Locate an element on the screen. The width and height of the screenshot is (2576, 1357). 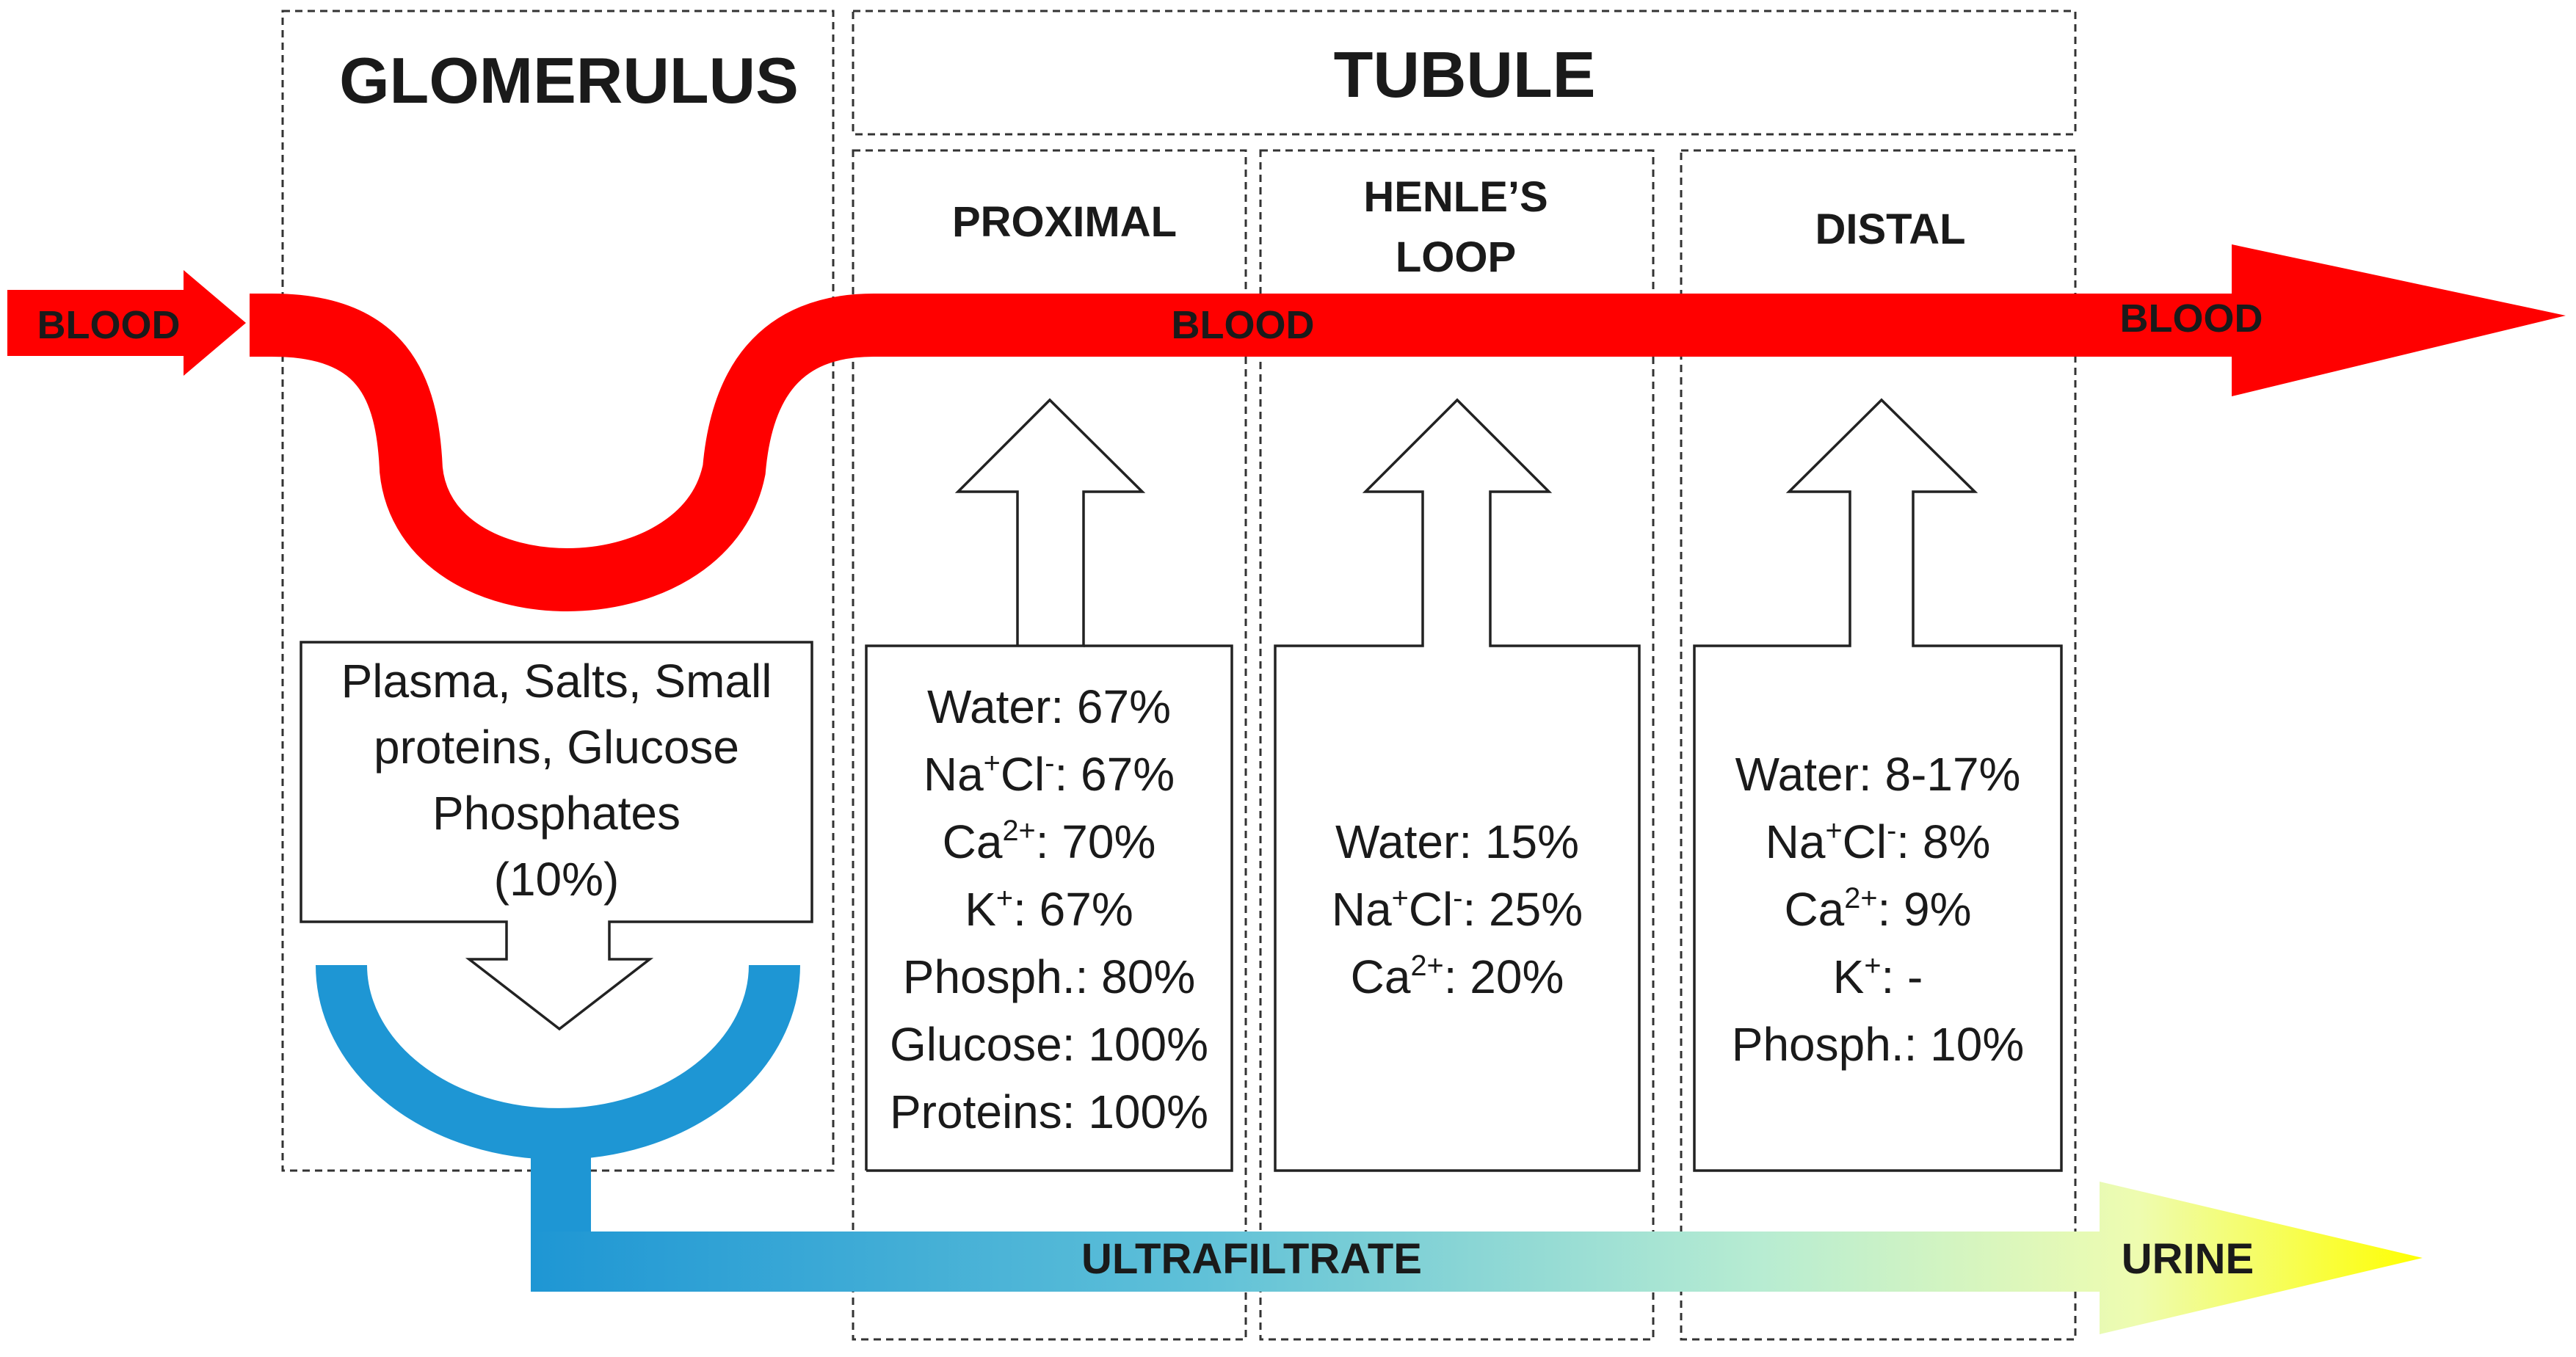
henle-calcium: Ca2+: 20% is located at coordinates (1458, 976).